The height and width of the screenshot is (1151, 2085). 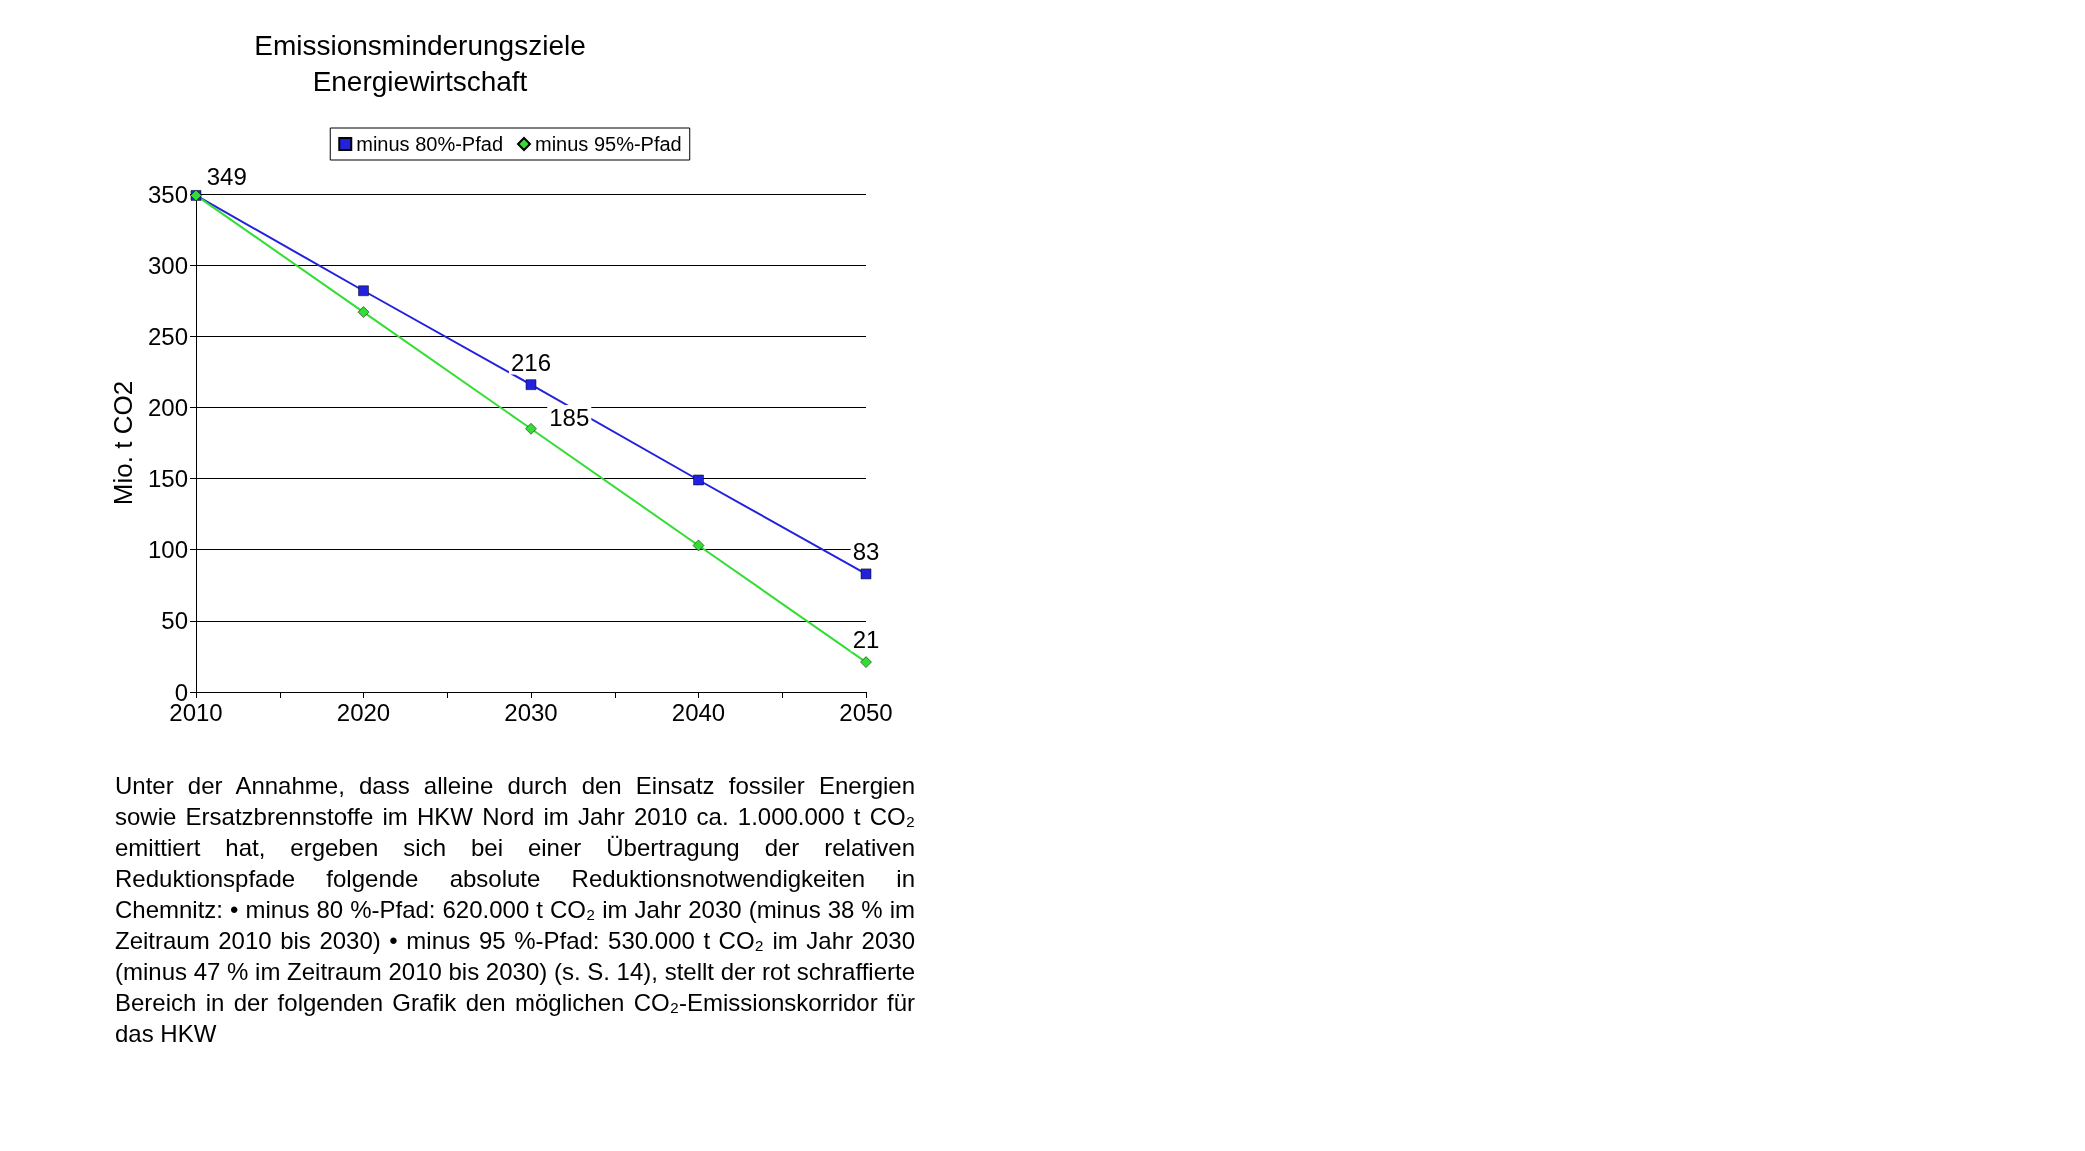 What do you see at coordinates (167, 194) in the screenshot?
I see `y-tick-label: 350` at bounding box center [167, 194].